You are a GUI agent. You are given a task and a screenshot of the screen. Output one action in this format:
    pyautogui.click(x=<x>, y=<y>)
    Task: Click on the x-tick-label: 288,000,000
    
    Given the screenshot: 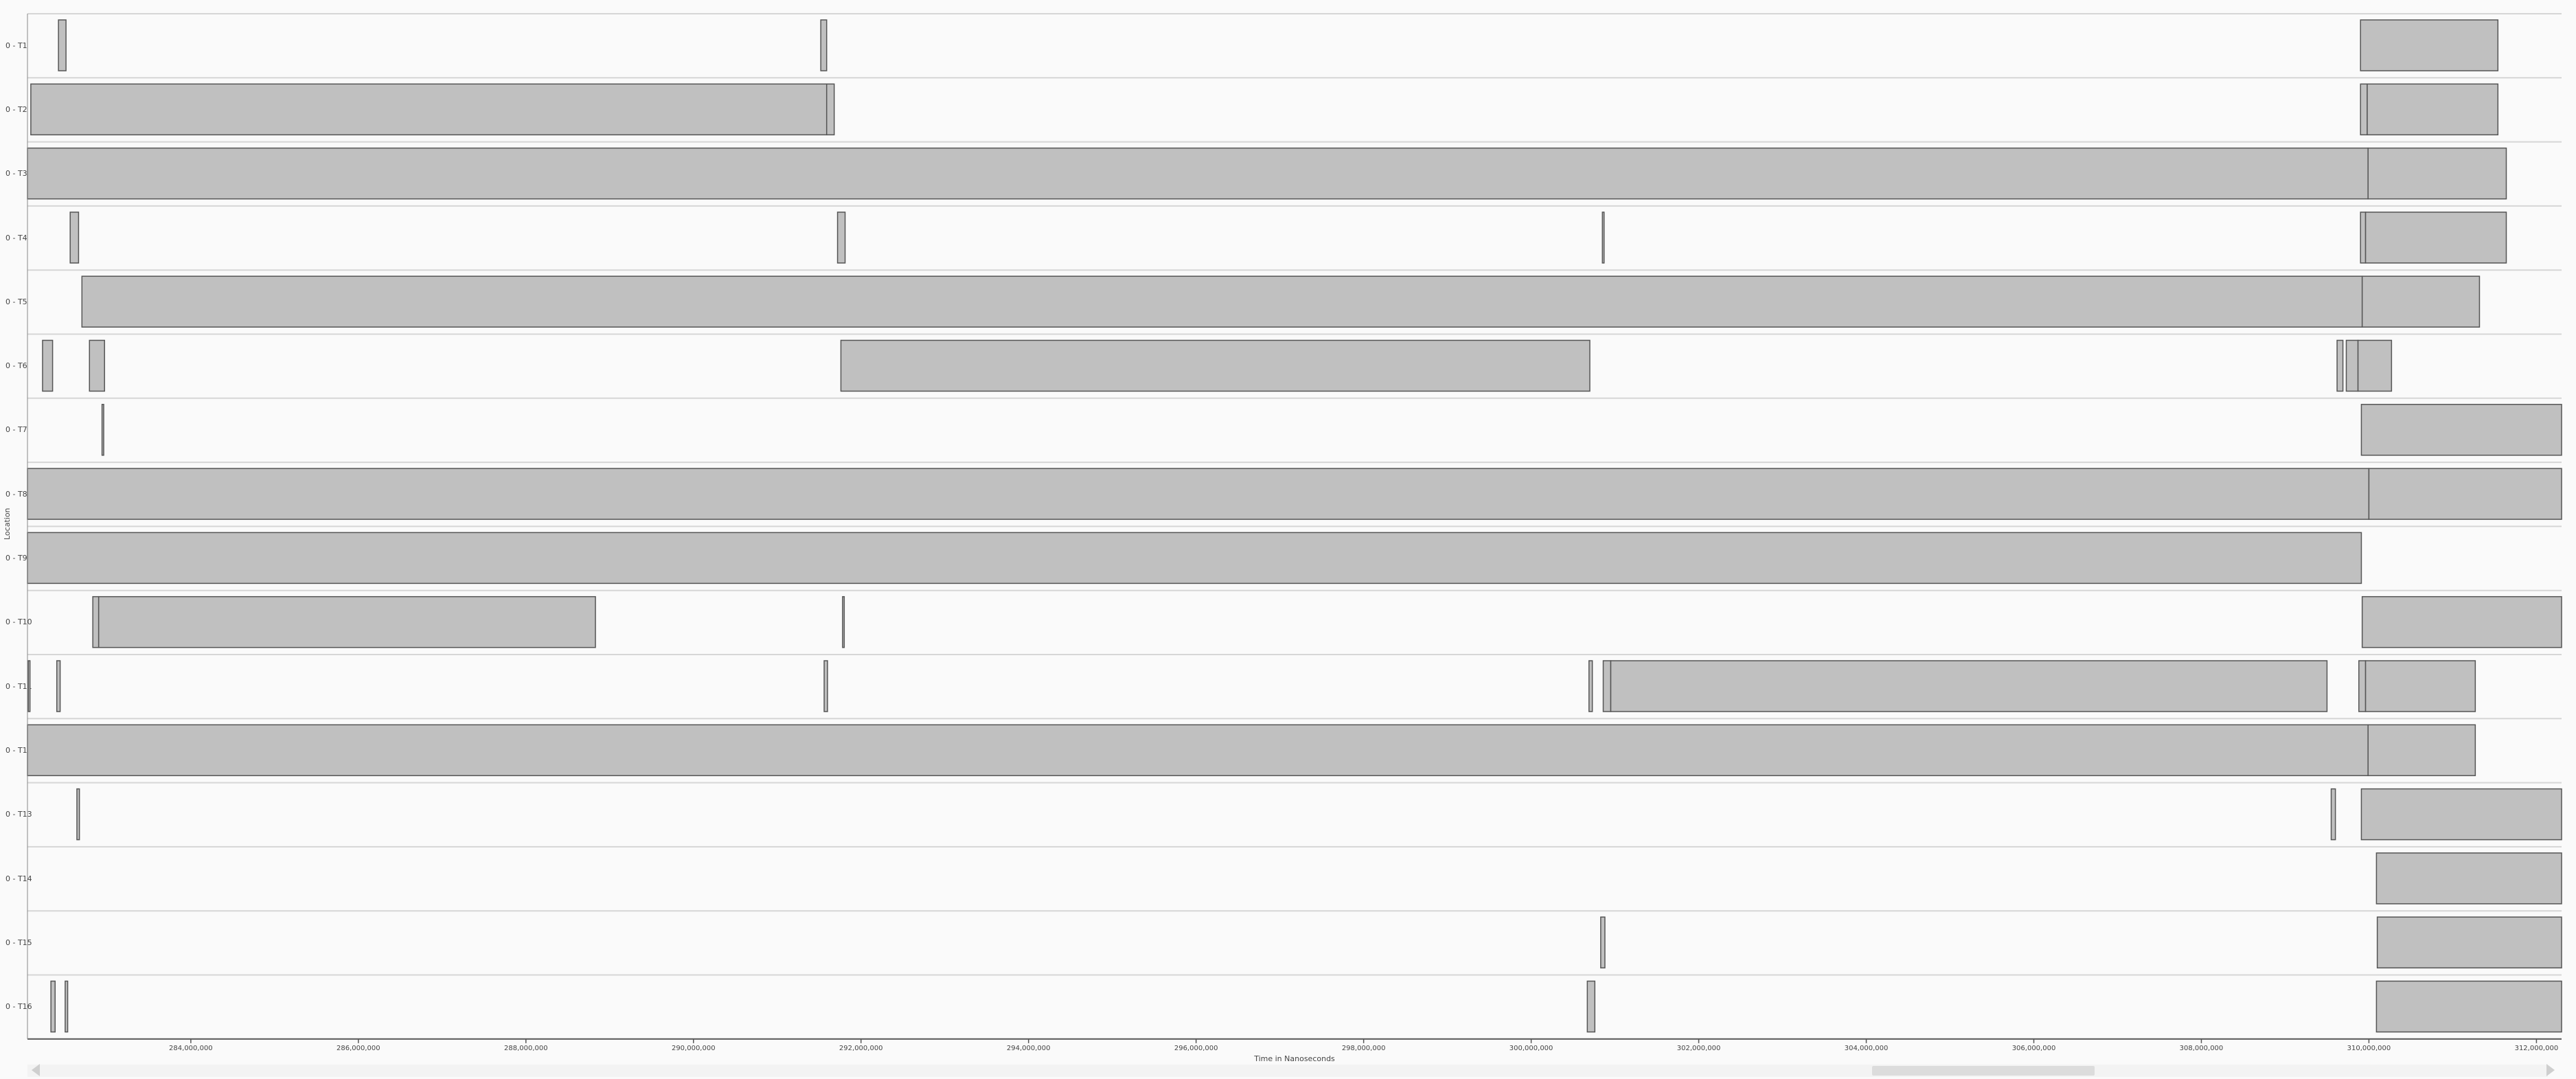 What is the action you would take?
    pyautogui.click(x=525, y=1048)
    